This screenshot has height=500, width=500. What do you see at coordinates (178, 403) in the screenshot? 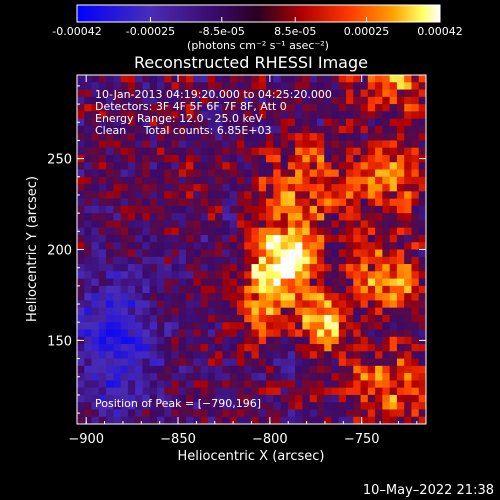
I see `peak-position-label: Position of Peak = [−790,196]` at bounding box center [178, 403].